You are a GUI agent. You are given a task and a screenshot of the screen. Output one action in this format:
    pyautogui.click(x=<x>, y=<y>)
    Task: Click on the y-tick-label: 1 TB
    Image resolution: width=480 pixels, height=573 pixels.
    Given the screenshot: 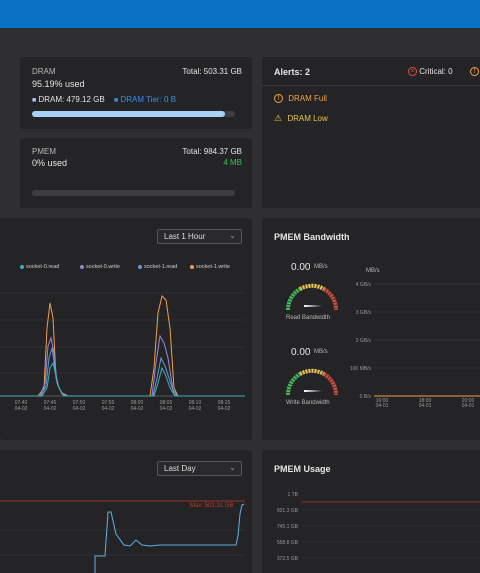 What is the action you would take?
    pyautogui.click(x=293, y=495)
    